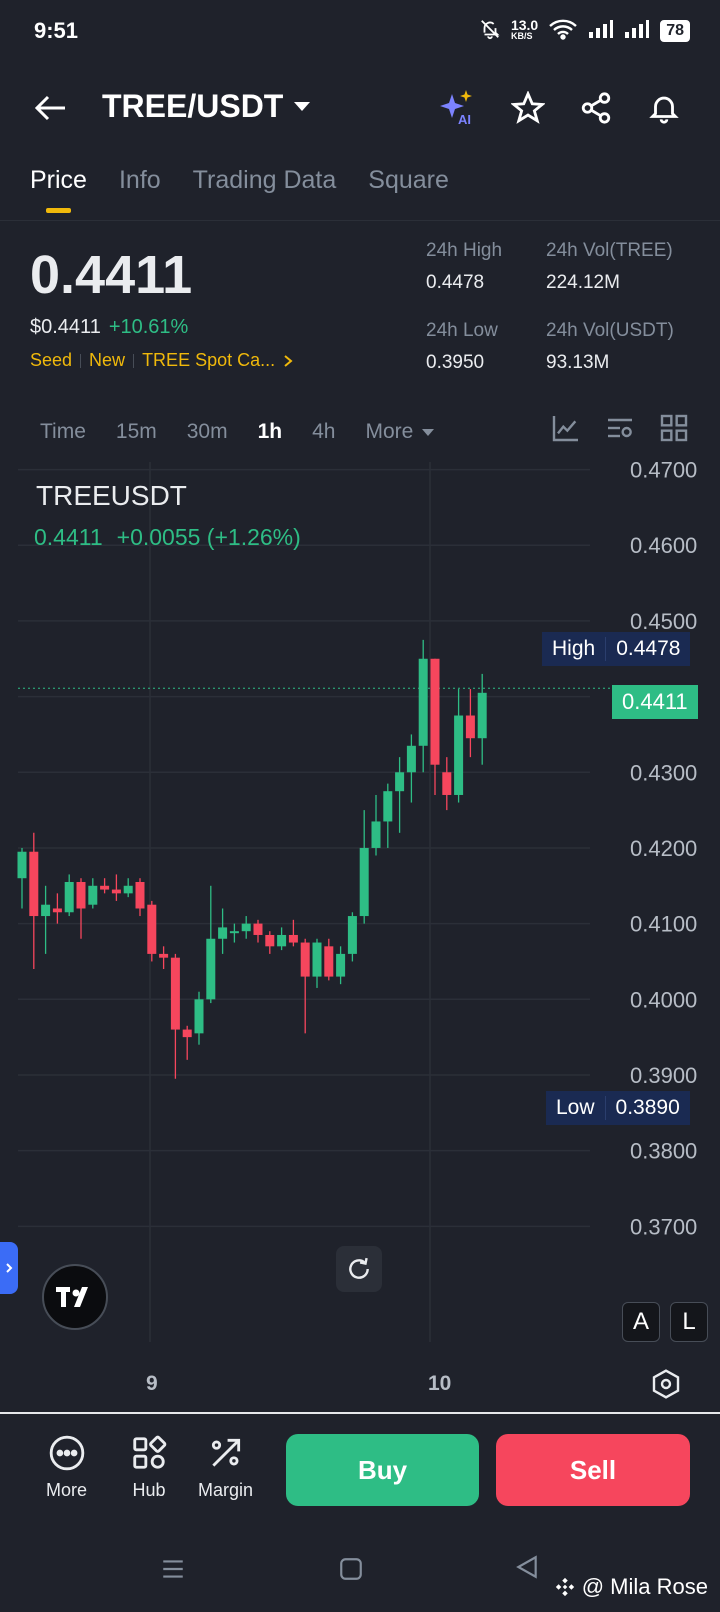 The height and width of the screenshot is (1612, 720). Describe the element at coordinates (664, 108) in the screenshot. I see `alert-button` at that location.